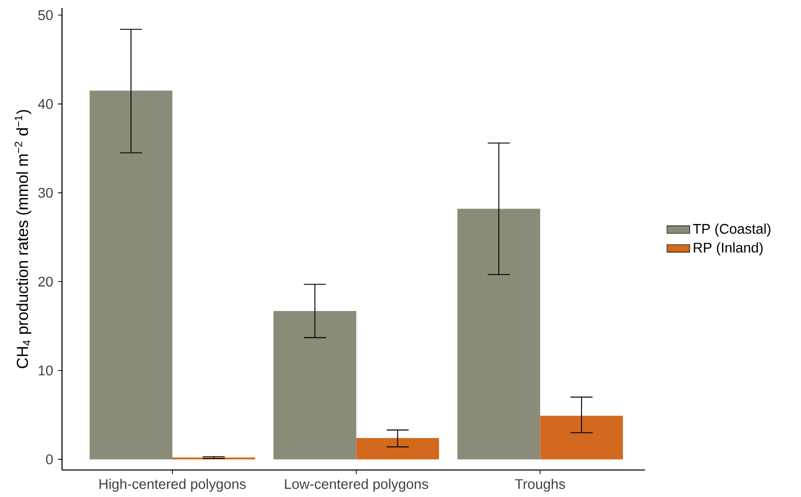  What do you see at coordinates (731, 230) in the screenshot?
I see `legend-label: TP (Coastal)` at bounding box center [731, 230].